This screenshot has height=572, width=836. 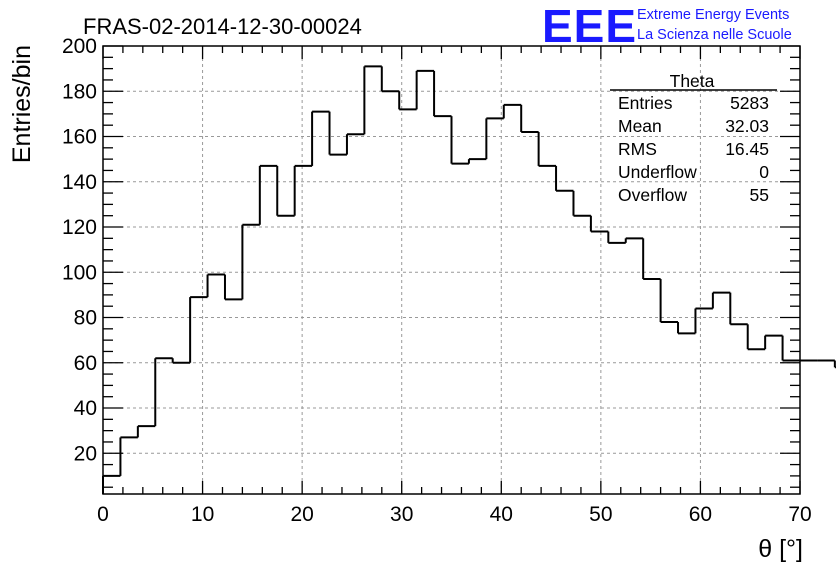 I want to click on x-tick-label: 30, so click(x=401, y=514).